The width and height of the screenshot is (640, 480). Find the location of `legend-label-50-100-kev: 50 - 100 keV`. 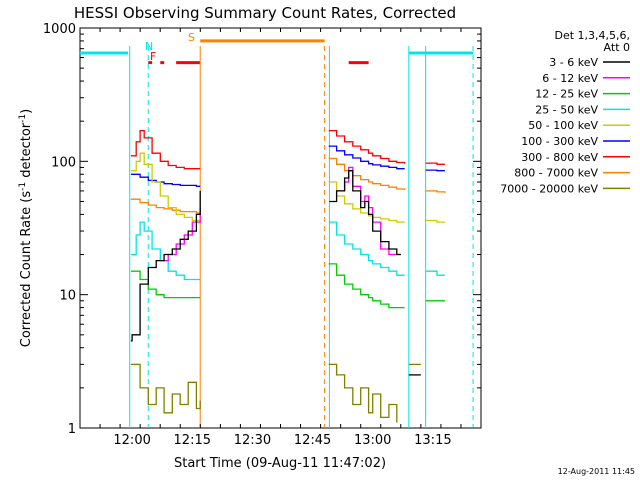

legend-label-50-100-kev: 50 - 100 keV is located at coordinates (563, 125).